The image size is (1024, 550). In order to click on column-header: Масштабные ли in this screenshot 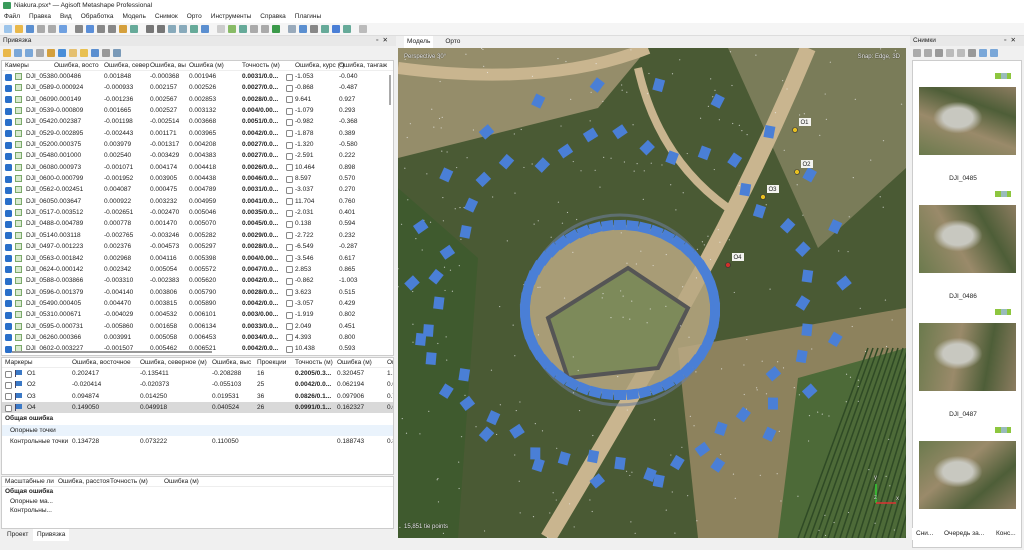, I will do `click(29, 481)`.